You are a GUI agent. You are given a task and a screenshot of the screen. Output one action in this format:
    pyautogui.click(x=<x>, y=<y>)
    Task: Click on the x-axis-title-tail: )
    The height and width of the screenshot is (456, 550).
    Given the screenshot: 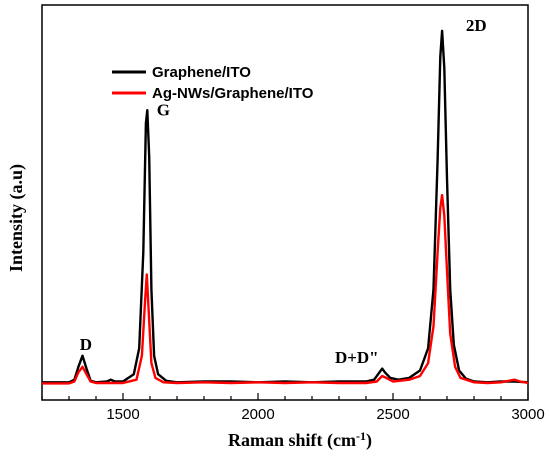 What is the action you would take?
    pyautogui.click(x=369, y=440)
    